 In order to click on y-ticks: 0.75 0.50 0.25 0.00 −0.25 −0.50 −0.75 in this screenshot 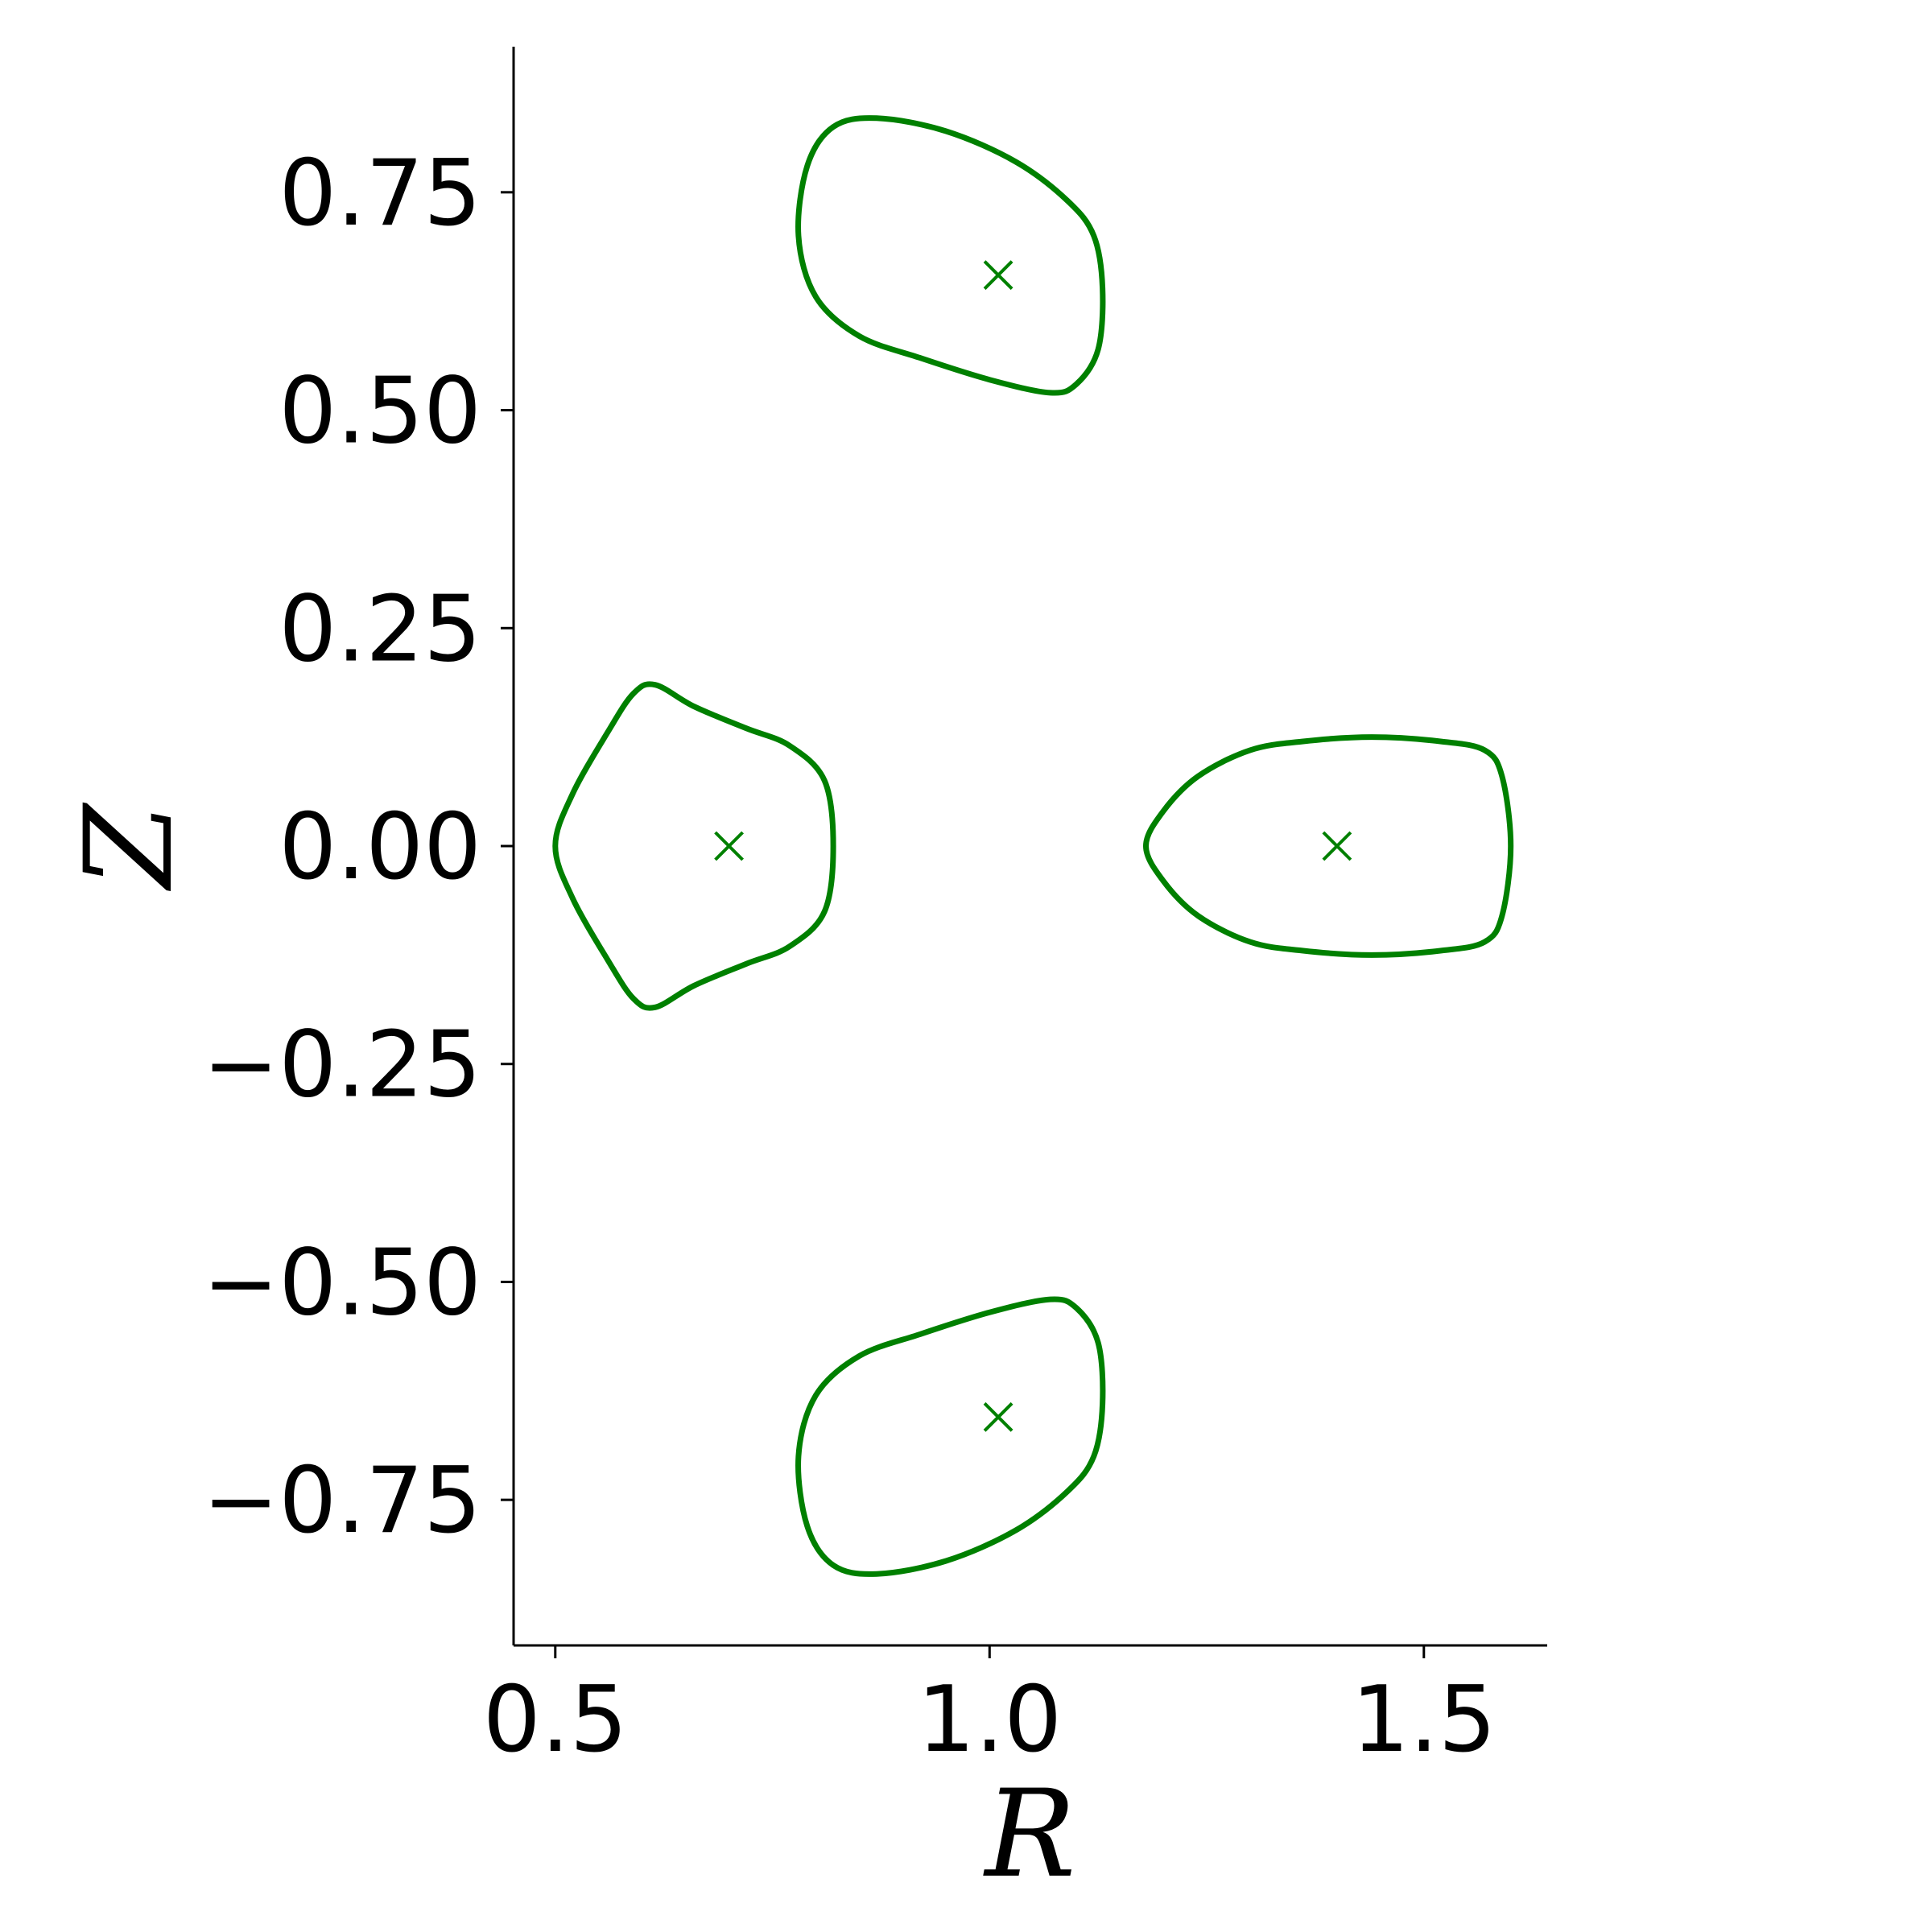, I will do `click(358, 847)`.